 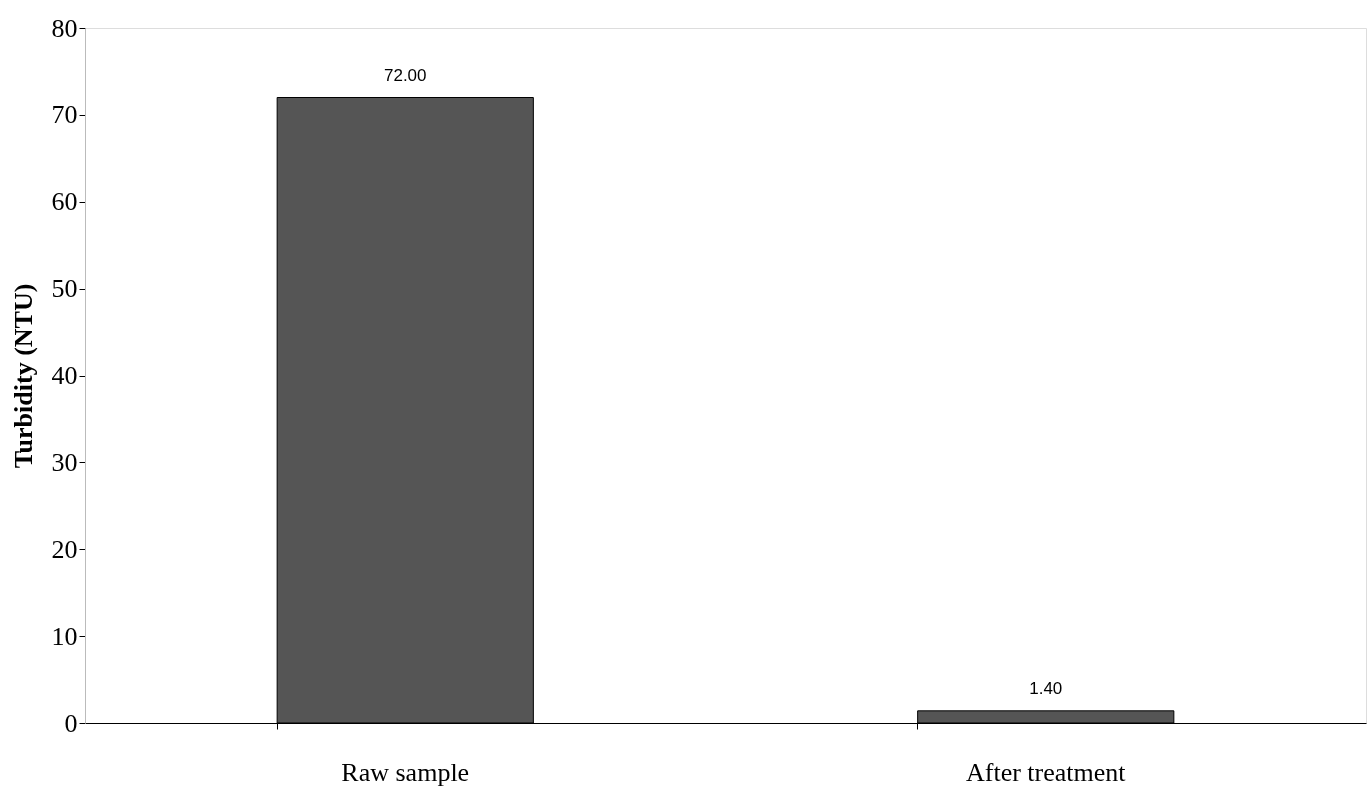 I want to click on y-tick-label: 40, so click(x=64, y=375).